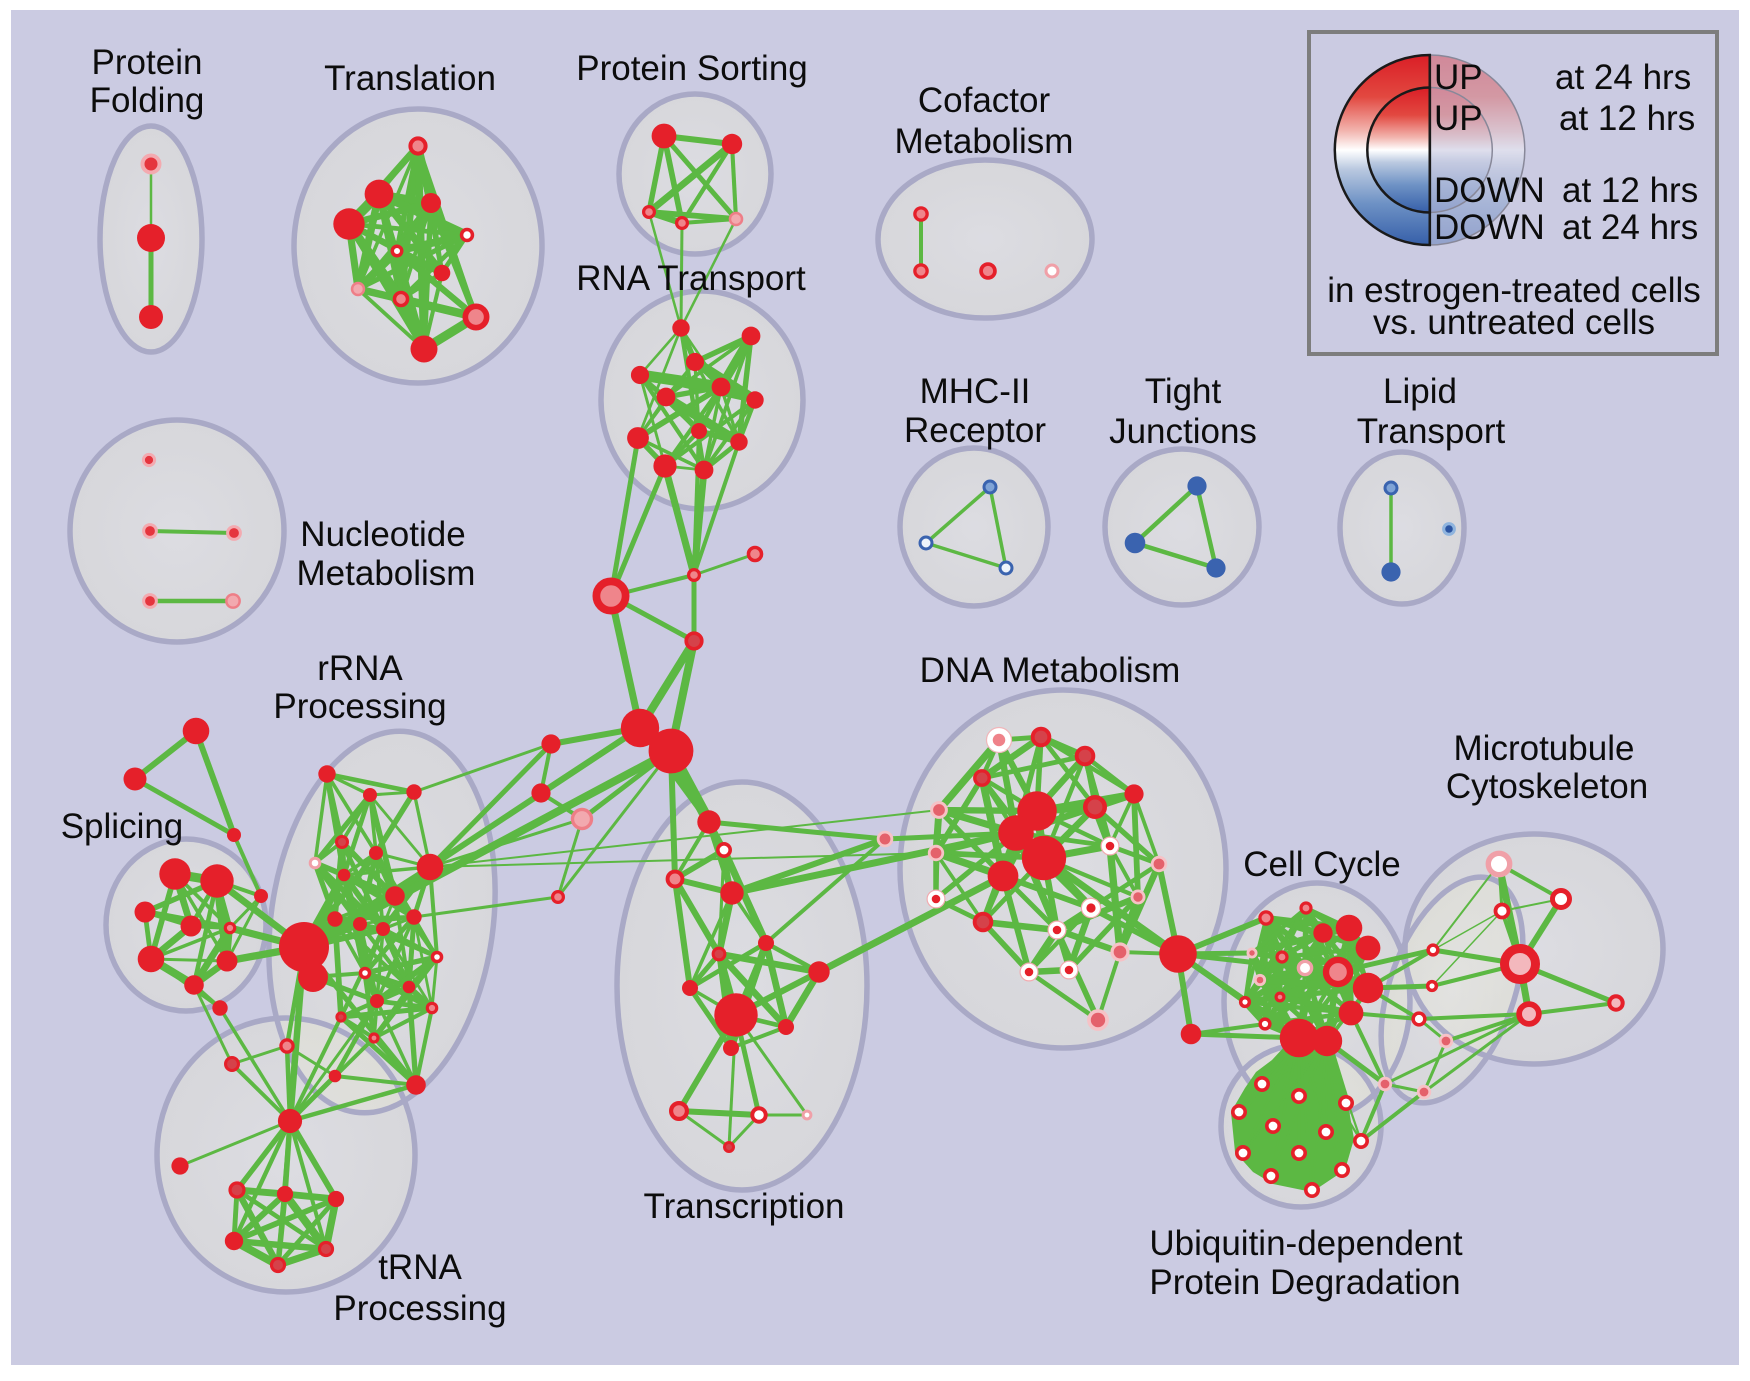 Image resolution: width=1750 pixels, height=1381 pixels. What do you see at coordinates (1514, 290) in the screenshot?
I see `svg-text: in estrogen-treated cells` at bounding box center [1514, 290].